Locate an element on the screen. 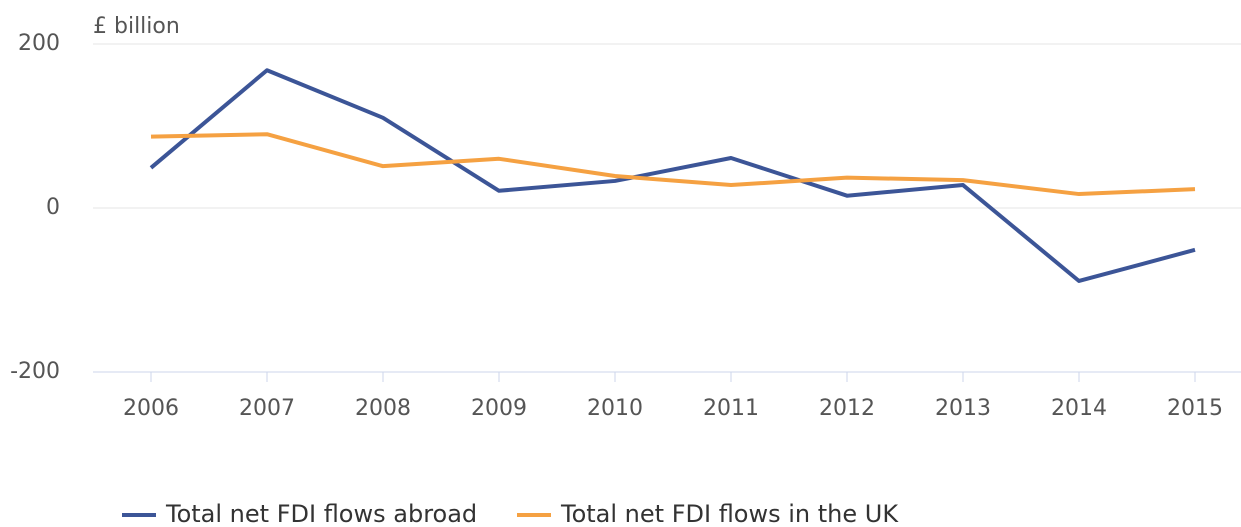  y-tick-label: 0 is located at coordinates (53, 207).